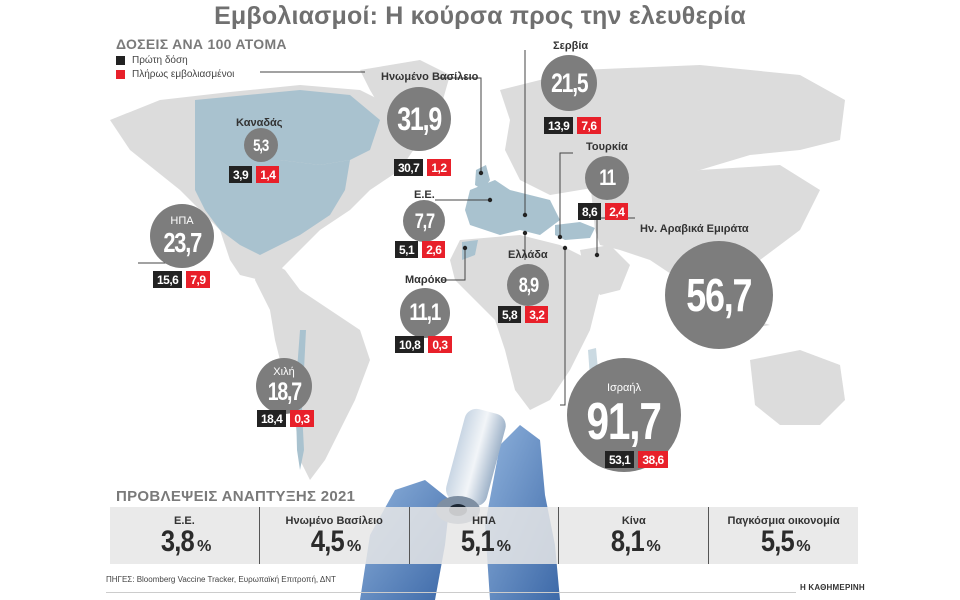 This screenshot has width=960, height=600. Describe the element at coordinates (241, 174) in the screenshot. I see `first-dose-value: 3,9` at that location.